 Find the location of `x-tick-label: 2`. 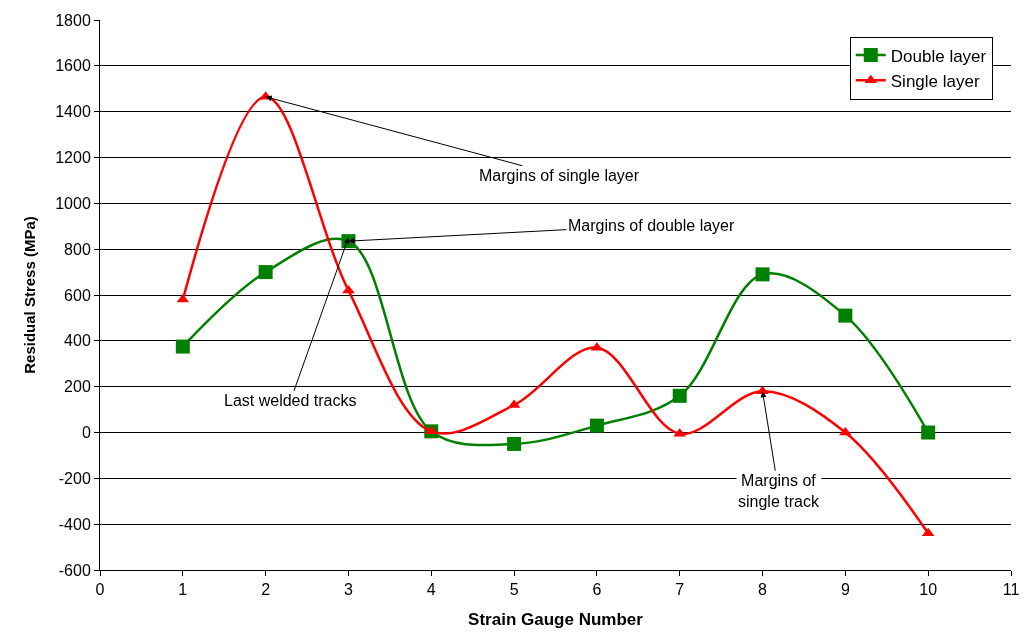

x-tick-label: 2 is located at coordinates (266, 590).